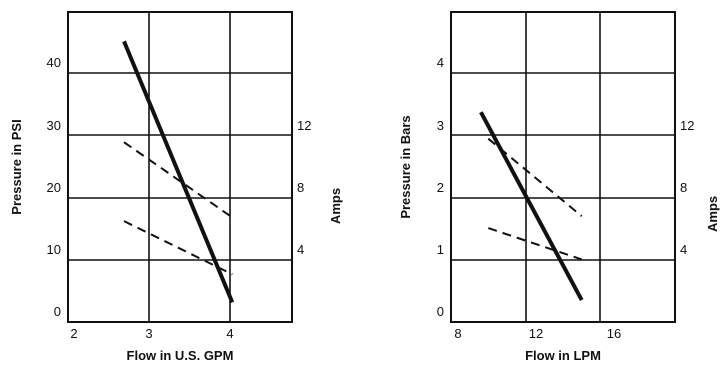  Describe the element at coordinates (440, 187) in the screenshot. I see `y-tick-label: 2` at that location.